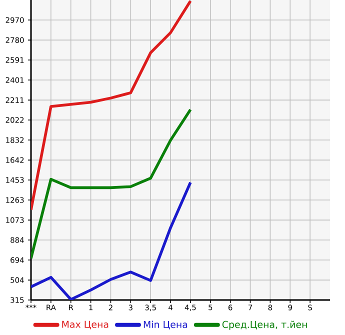 The width and height of the screenshot is (345, 335). I want to click on legend-label: Max Цена, so click(85, 325).